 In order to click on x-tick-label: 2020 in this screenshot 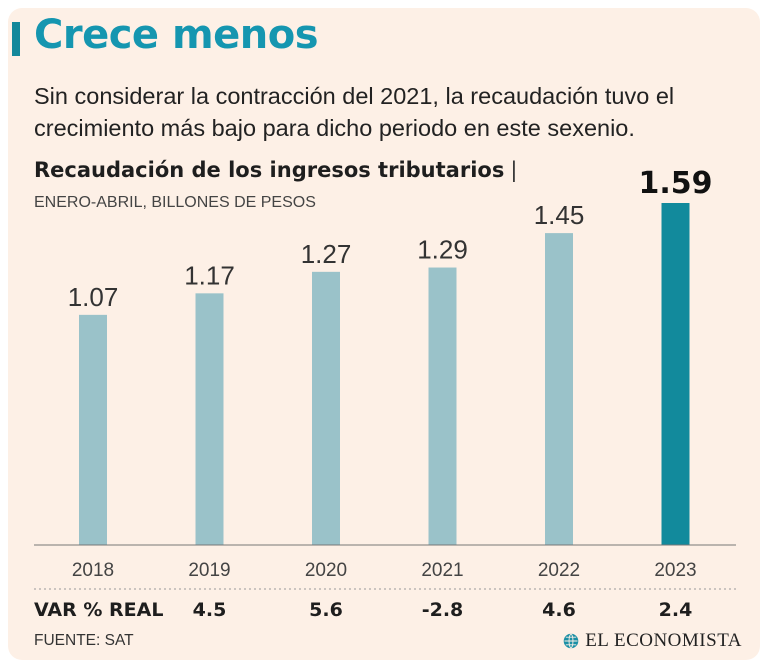, I will do `click(326, 570)`.